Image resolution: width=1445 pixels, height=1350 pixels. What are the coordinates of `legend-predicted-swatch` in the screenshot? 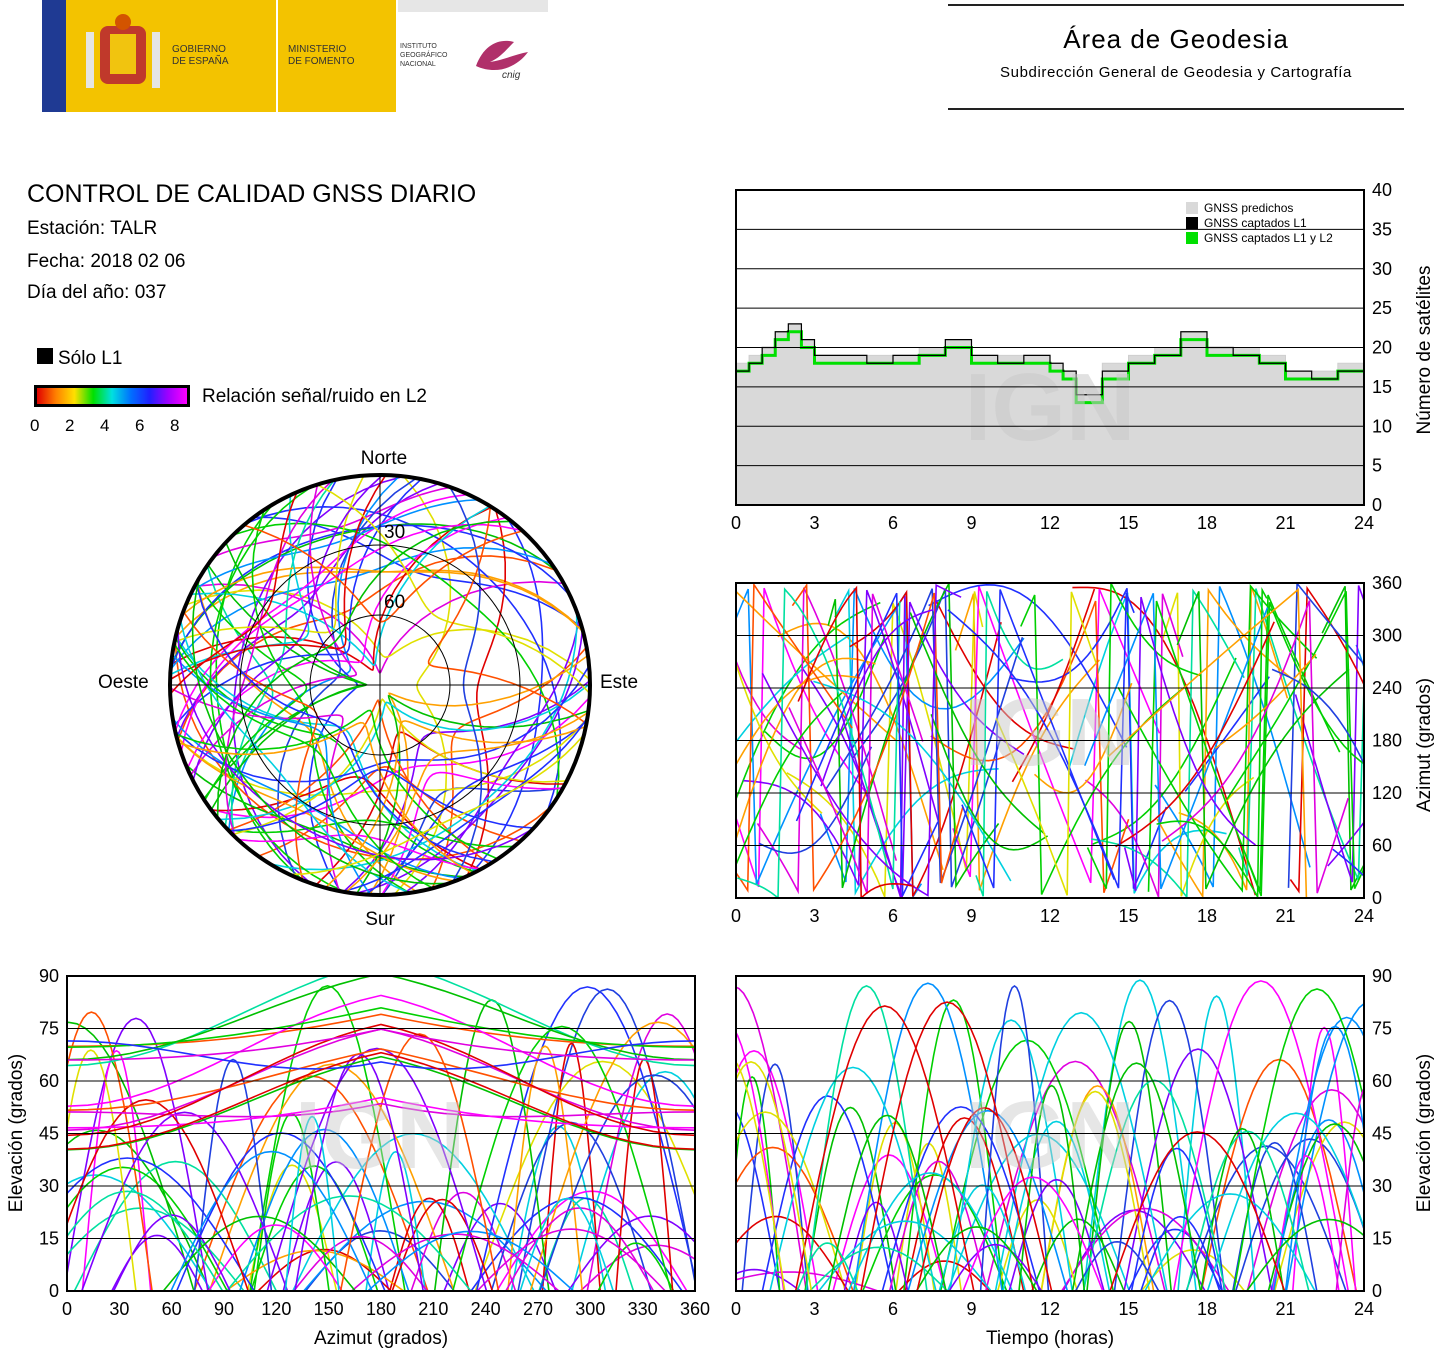 It's located at (1192, 208).